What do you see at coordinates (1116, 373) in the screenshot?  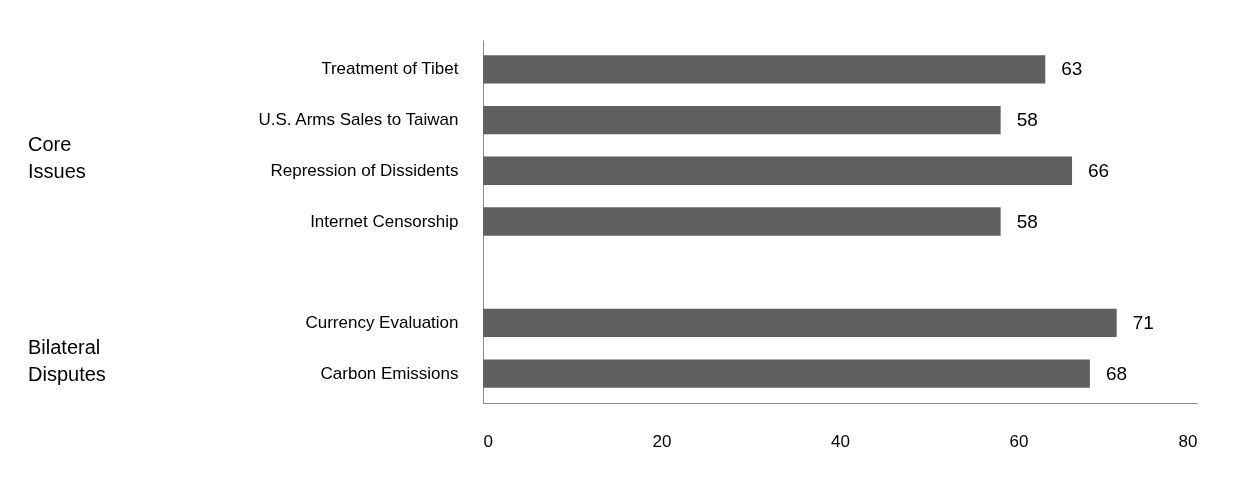 I see `data-label: 68` at bounding box center [1116, 373].